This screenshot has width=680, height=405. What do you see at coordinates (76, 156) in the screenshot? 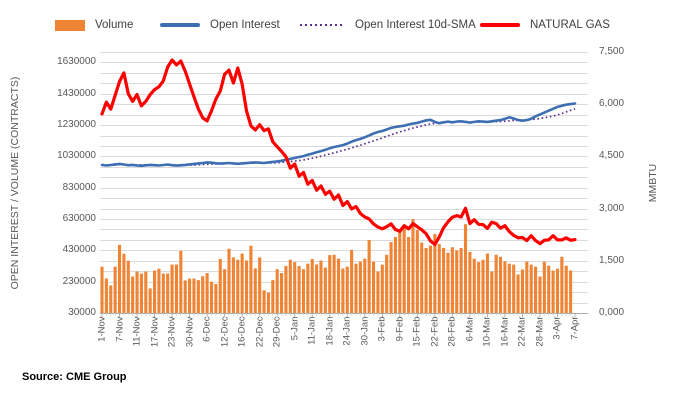
I see `left-axis-tick-label: 1030000` at bounding box center [76, 156].